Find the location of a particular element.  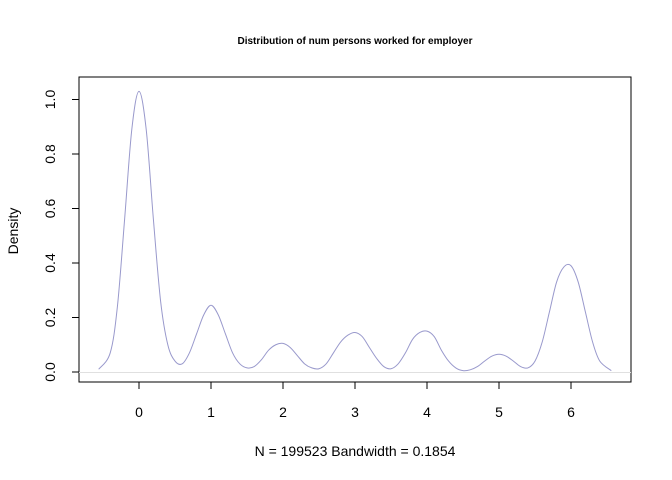

x-tick-label: 5 is located at coordinates (499, 412).